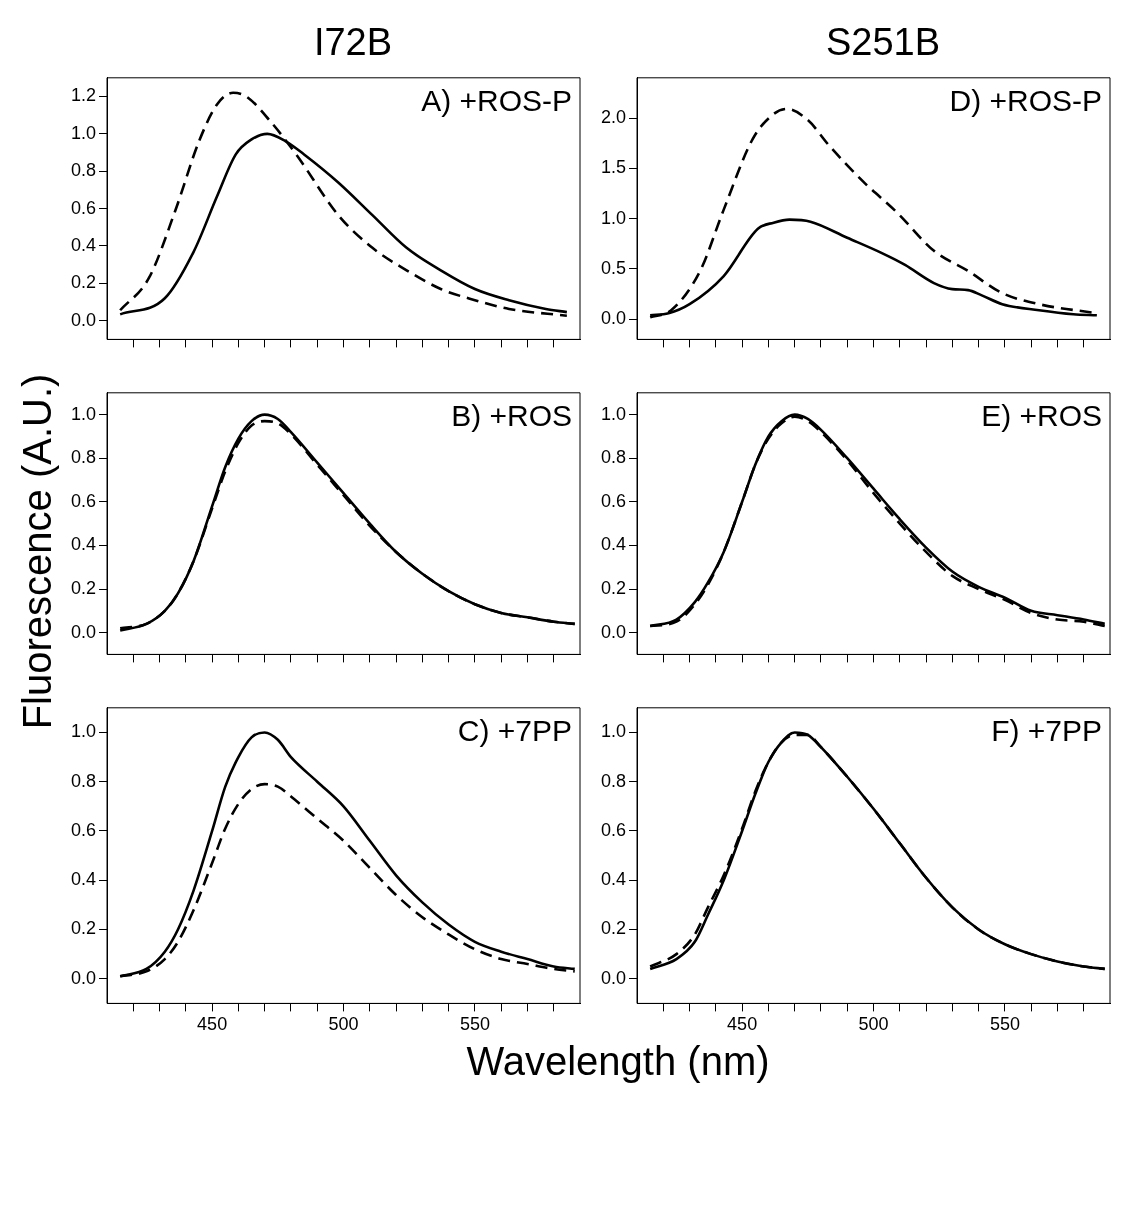  What do you see at coordinates (38, 551) in the screenshot?
I see `y-axis-title: Fluorescence (A.U.)` at bounding box center [38, 551].